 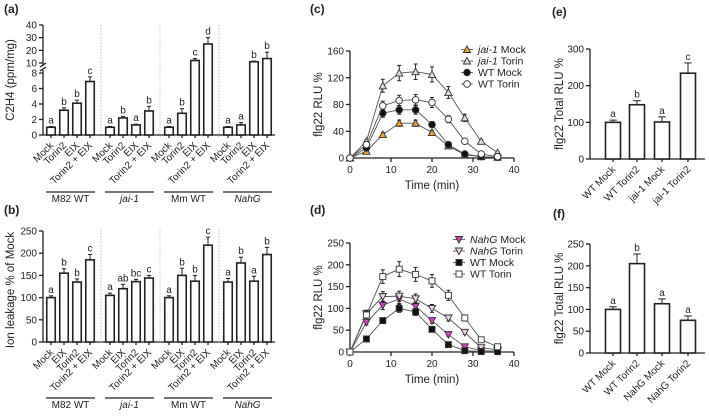 What do you see at coordinates (335, 287) in the screenshot?
I see `y-tick-label: 150` at bounding box center [335, 287].